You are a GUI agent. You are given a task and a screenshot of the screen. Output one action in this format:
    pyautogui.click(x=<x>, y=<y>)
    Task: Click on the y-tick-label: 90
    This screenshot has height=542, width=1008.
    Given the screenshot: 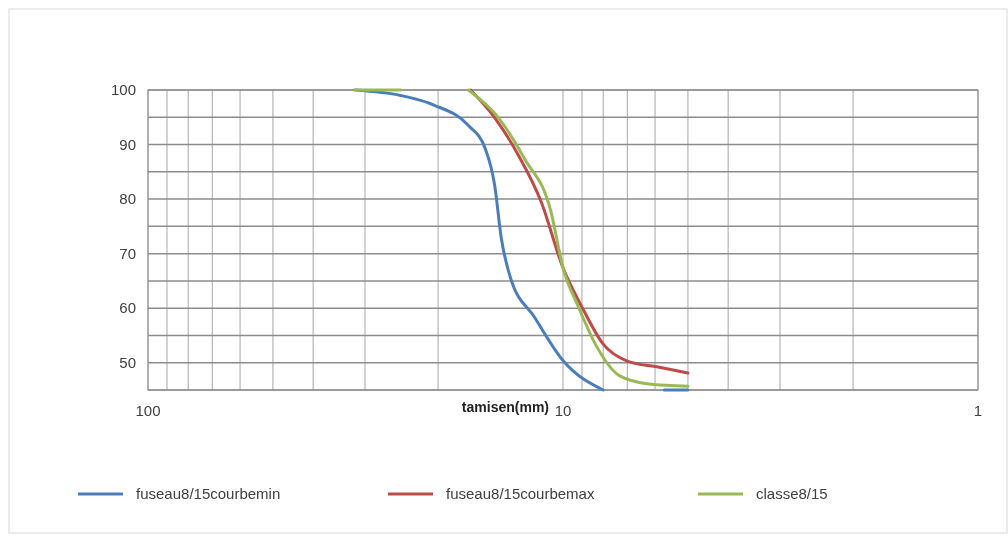 What is the action you would take?
    pyautogui.click(x=127, y=144)
    